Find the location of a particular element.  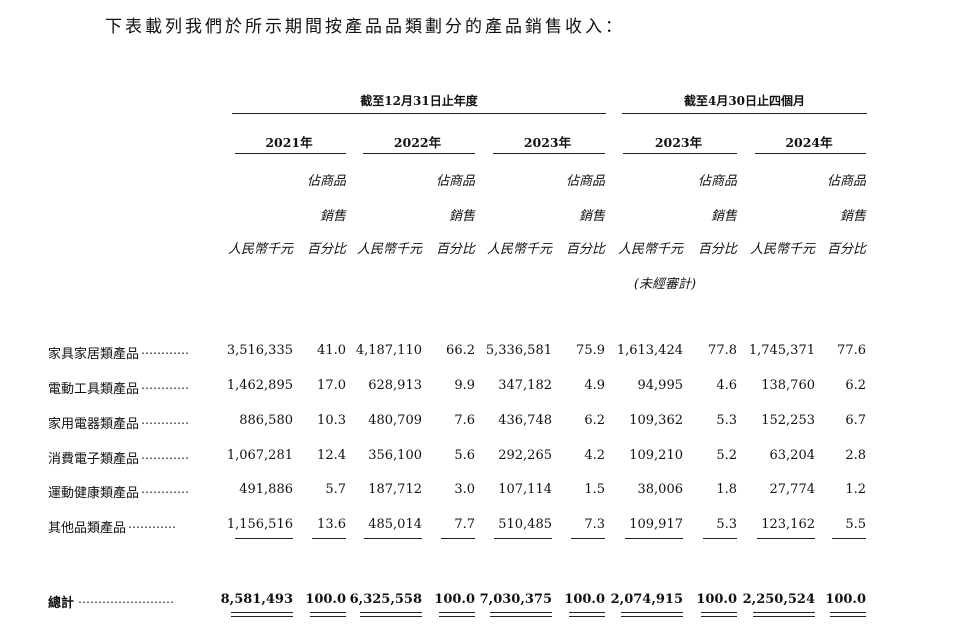

table-cell: 5.7 is located at coordinates (335, 489).